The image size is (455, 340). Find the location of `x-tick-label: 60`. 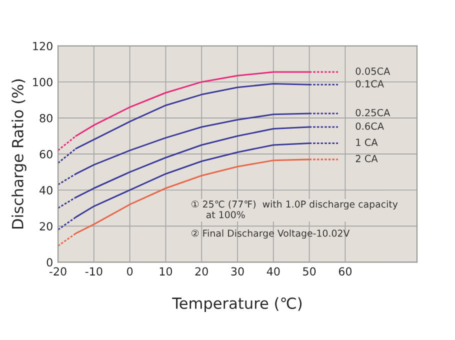

x-tick-label: 60 is located at coordinates (345, 271).